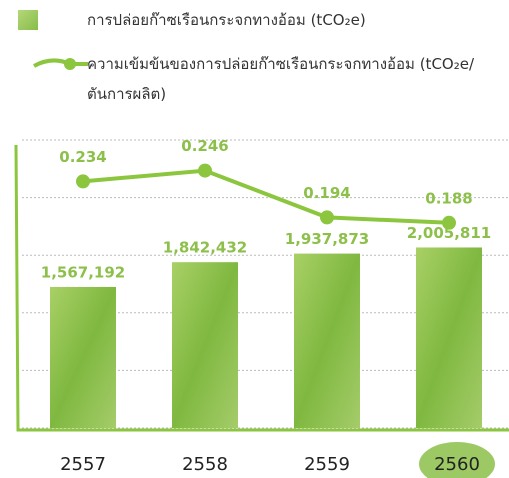 This screenshot has height=478, width=509. What do you see at coordinates (226, 20) in the screenshot?
I see `legend-entry: การปล่อยก๊าซเรือนกระจกทางอ้อม (tCO₂e)` at bounding box center [226, 20].